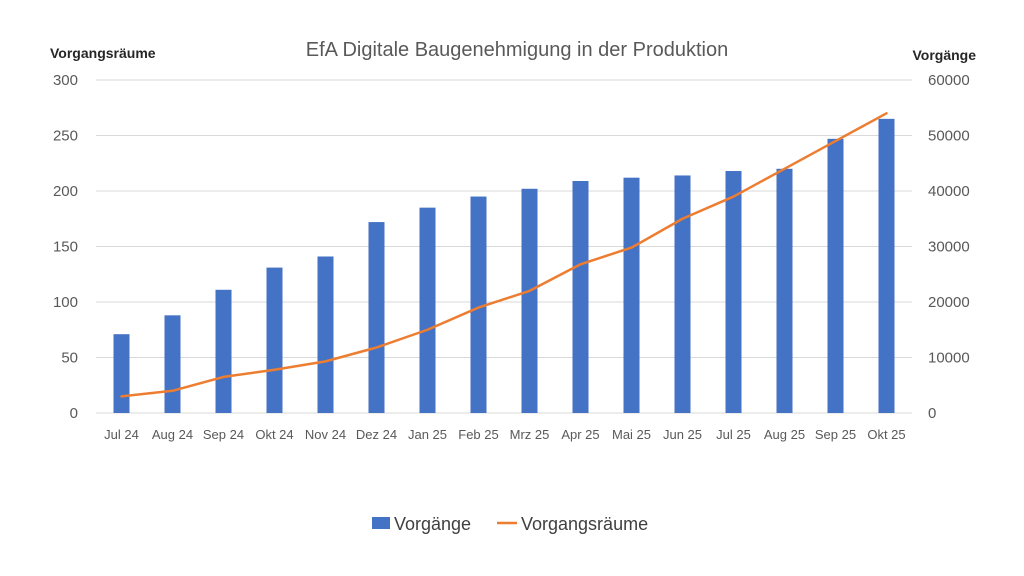  Describe the element at coordinates (376, 434) in the screenshot. I see `x-tick-label: Dez 24` at that location.